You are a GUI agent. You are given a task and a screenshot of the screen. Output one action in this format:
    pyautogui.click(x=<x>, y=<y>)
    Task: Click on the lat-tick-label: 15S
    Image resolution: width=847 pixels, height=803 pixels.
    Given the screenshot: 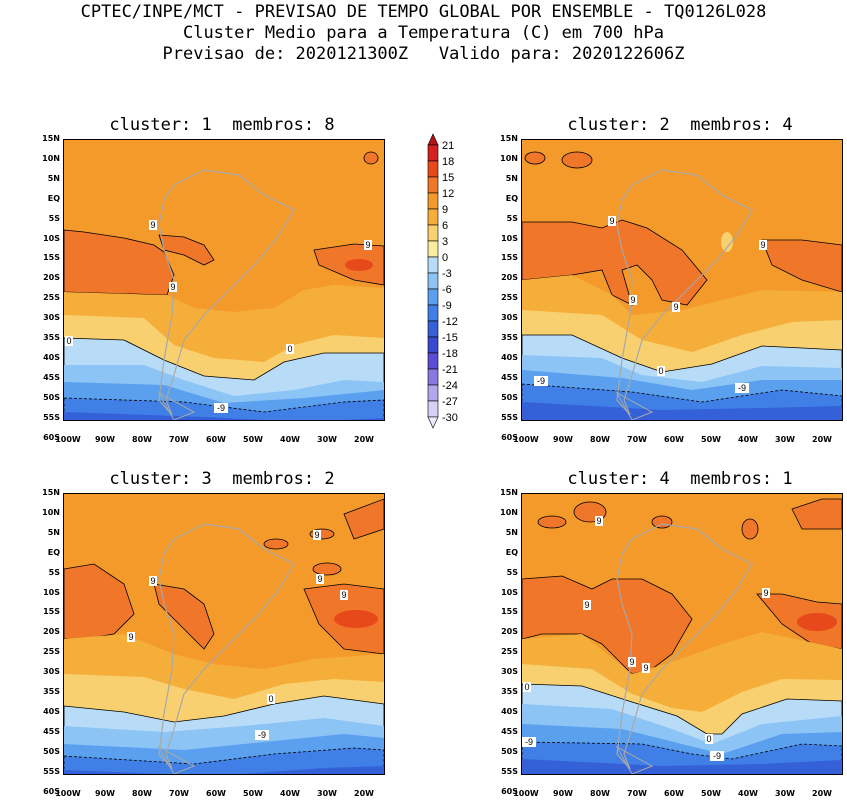 What is the action you would take?
    pyautogui.click(x=509, y=612)
    